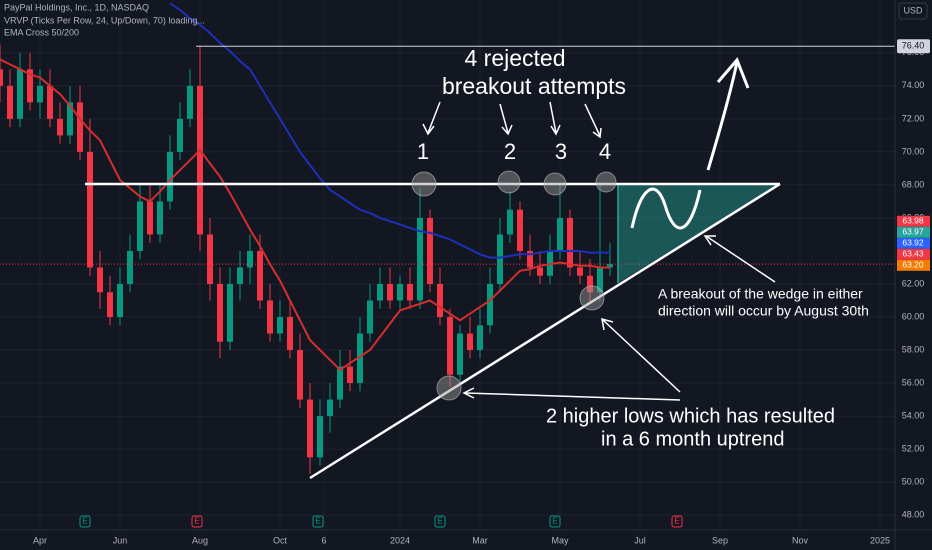 This screenshot has width=932, height=550. I want to click on x-tick-label: 6, so click(323, 540).